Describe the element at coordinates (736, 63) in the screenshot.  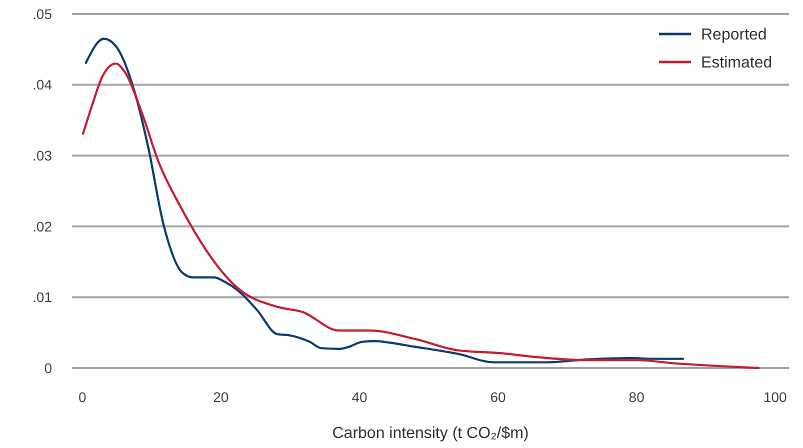
I see `legend-label: Estimated` at that location.